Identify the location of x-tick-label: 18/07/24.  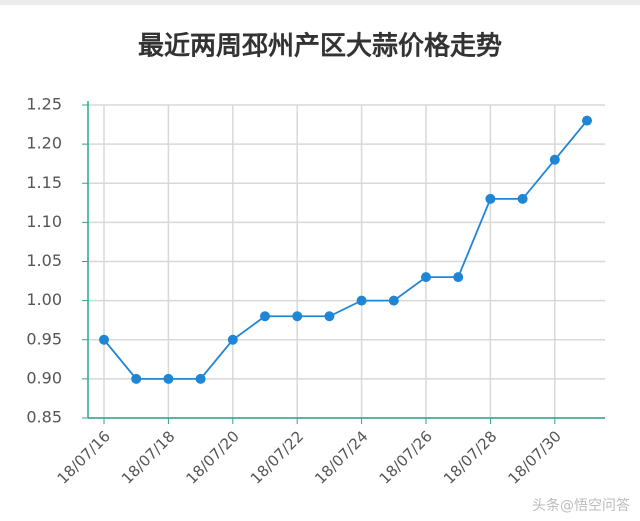
(341, 457).